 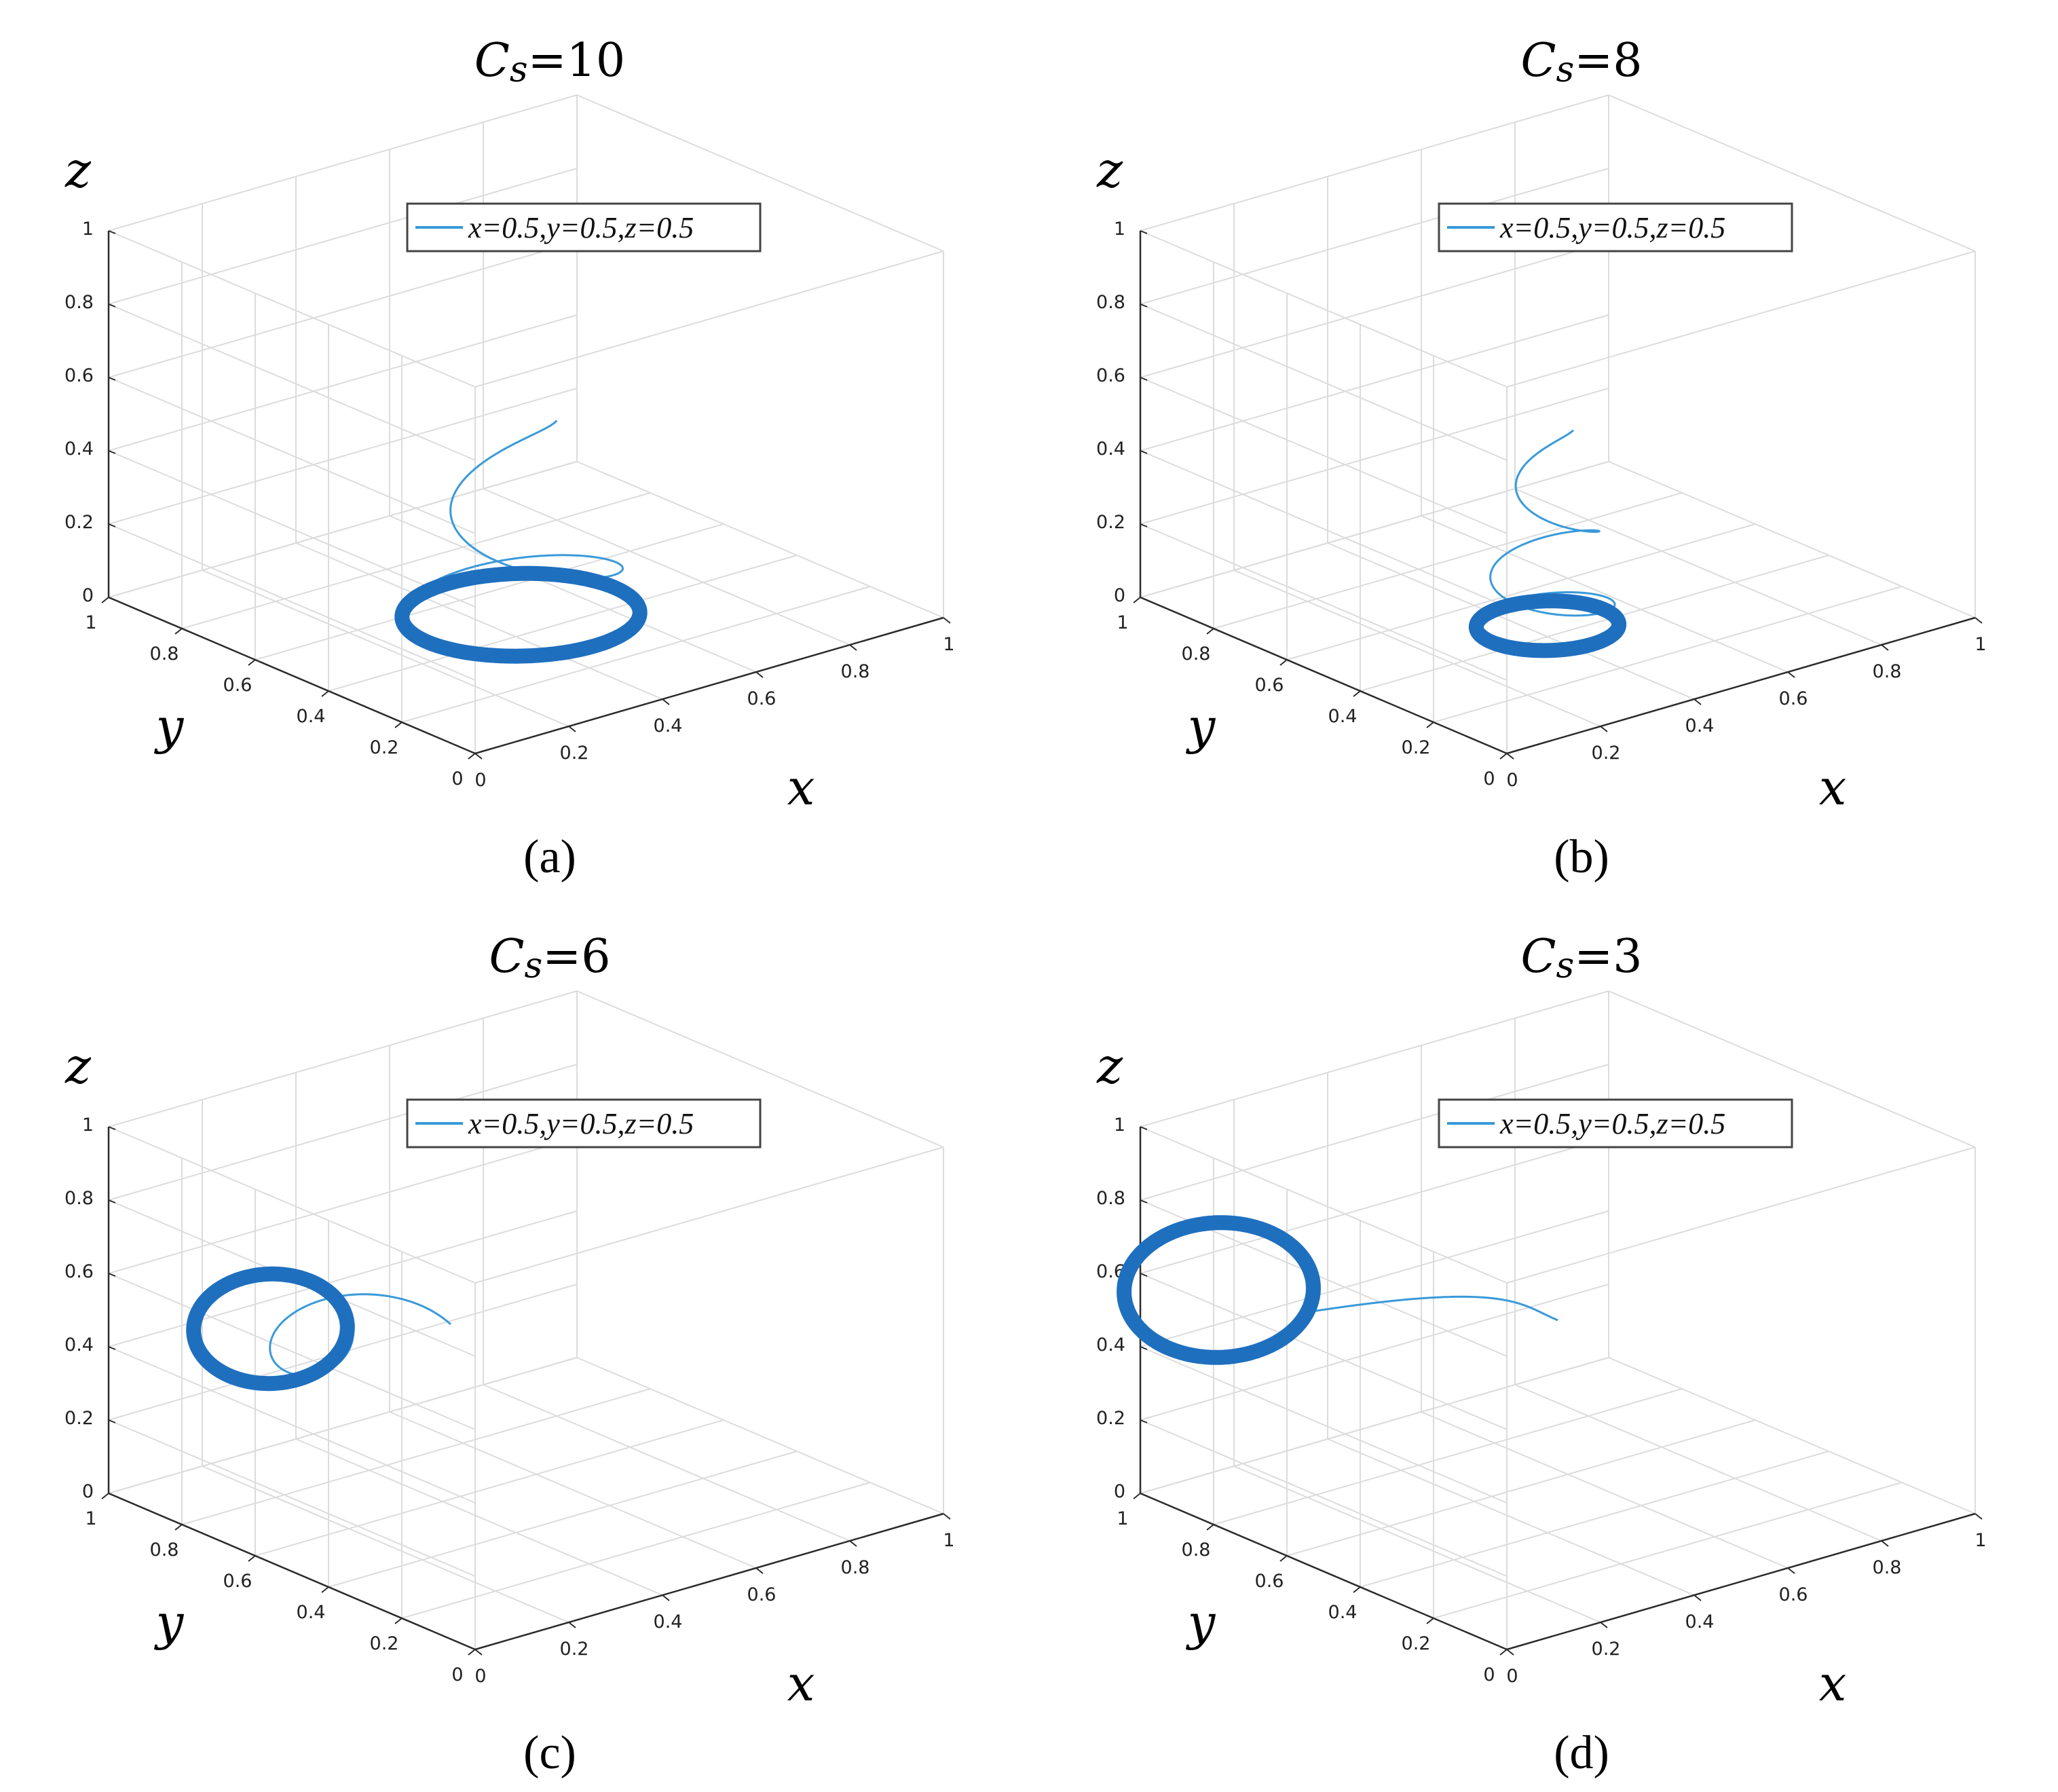 I want to click on z-tick-label: 0.8, so click(x=1110, y=1199).